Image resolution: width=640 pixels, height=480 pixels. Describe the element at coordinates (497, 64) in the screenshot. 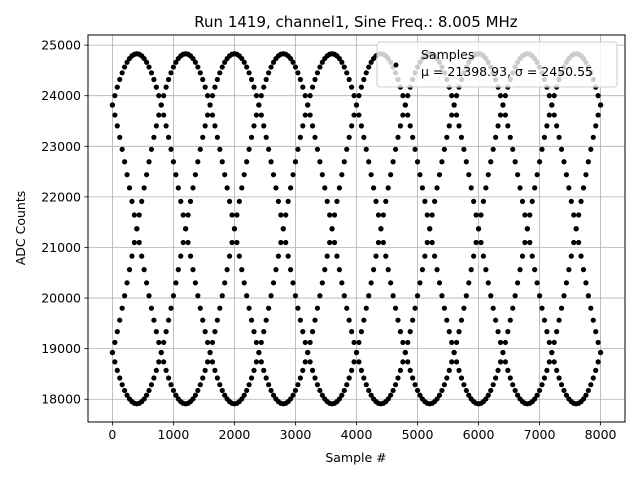

I see `legend-box` at that location.